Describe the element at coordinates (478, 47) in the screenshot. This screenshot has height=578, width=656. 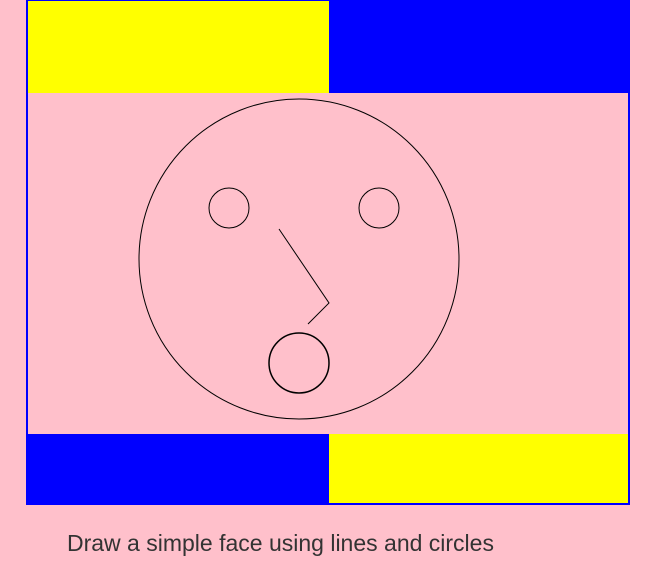
I see `top-right-blue-block` at that location.